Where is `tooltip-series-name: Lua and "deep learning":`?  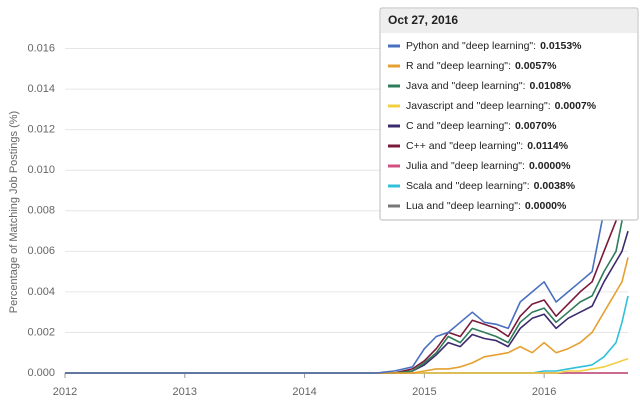
tooltip-series-name: Lua and "deep learning": is located at coordinates (463, 206).